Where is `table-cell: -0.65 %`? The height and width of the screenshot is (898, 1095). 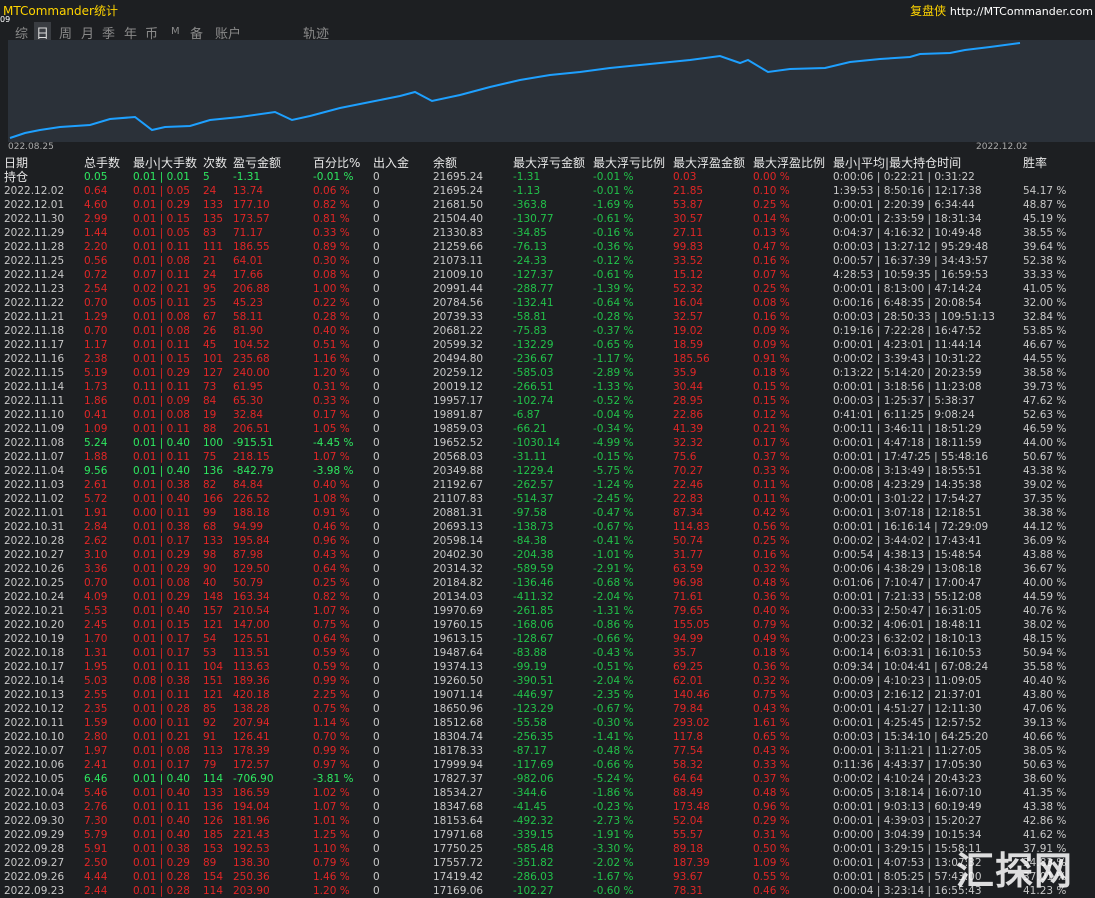
table-cell: -0.65 % is located at coordinates (613, 345).